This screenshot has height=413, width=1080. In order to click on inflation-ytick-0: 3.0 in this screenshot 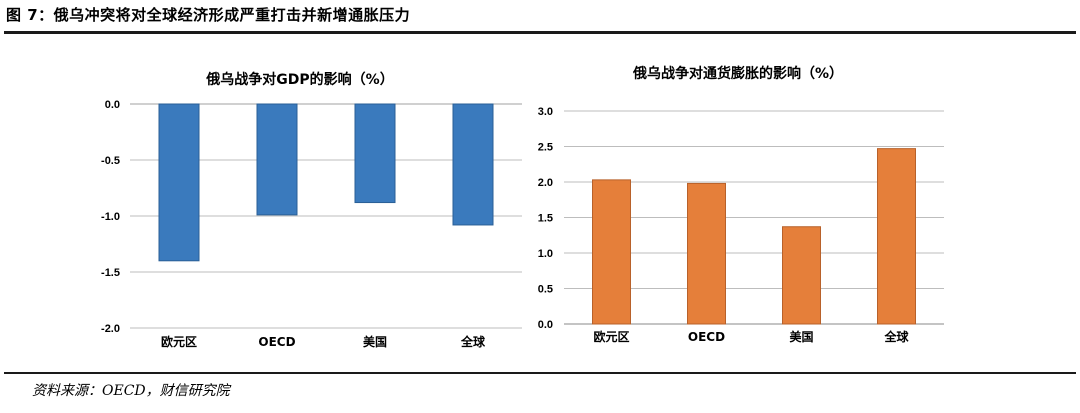, I will do `click(545, 112)`.